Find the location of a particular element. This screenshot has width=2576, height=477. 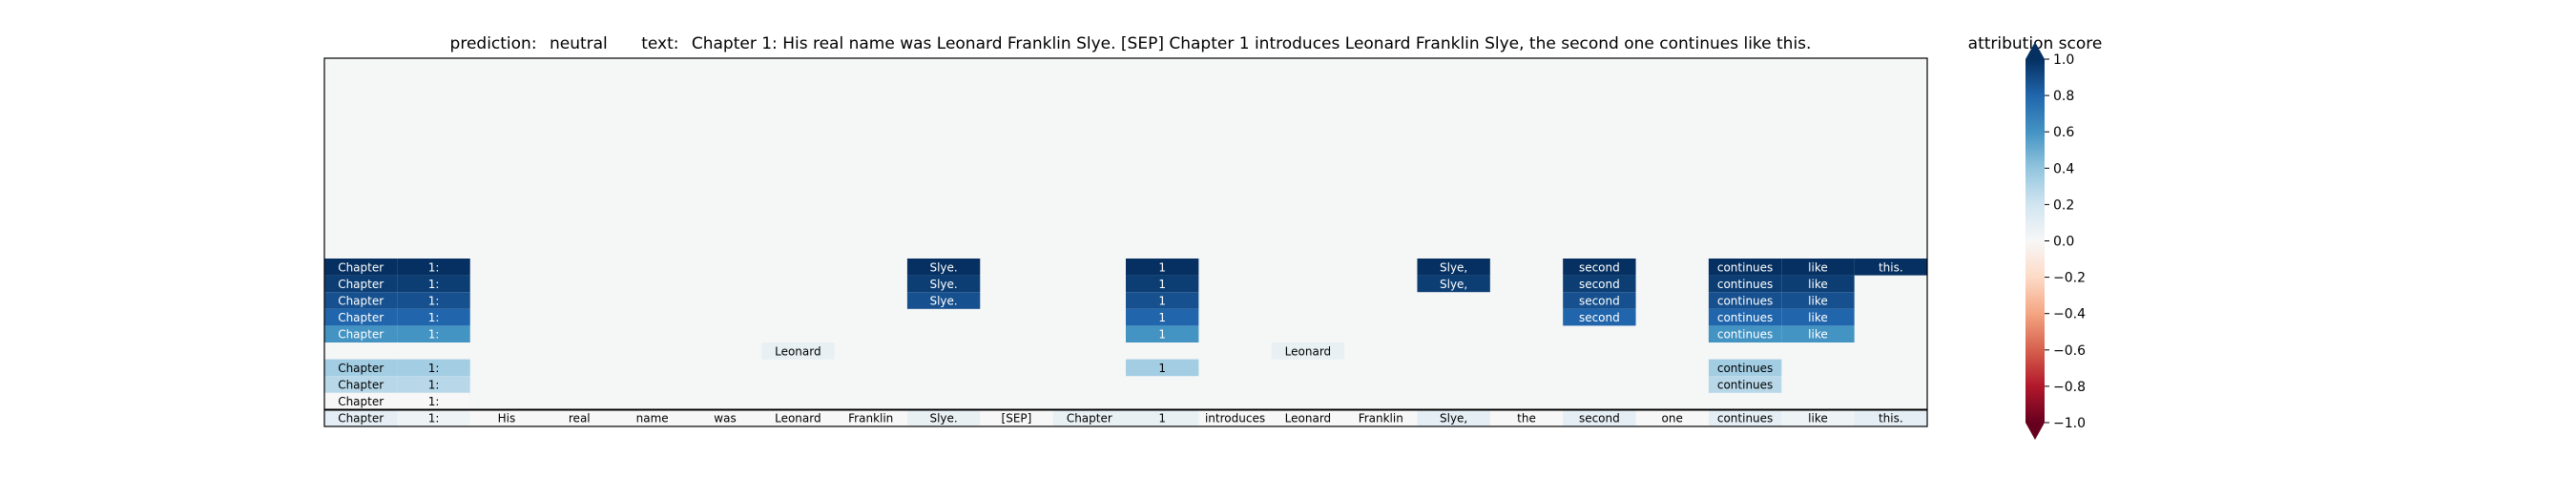

cell-token-label: the is located at coordinates (1526, 418).